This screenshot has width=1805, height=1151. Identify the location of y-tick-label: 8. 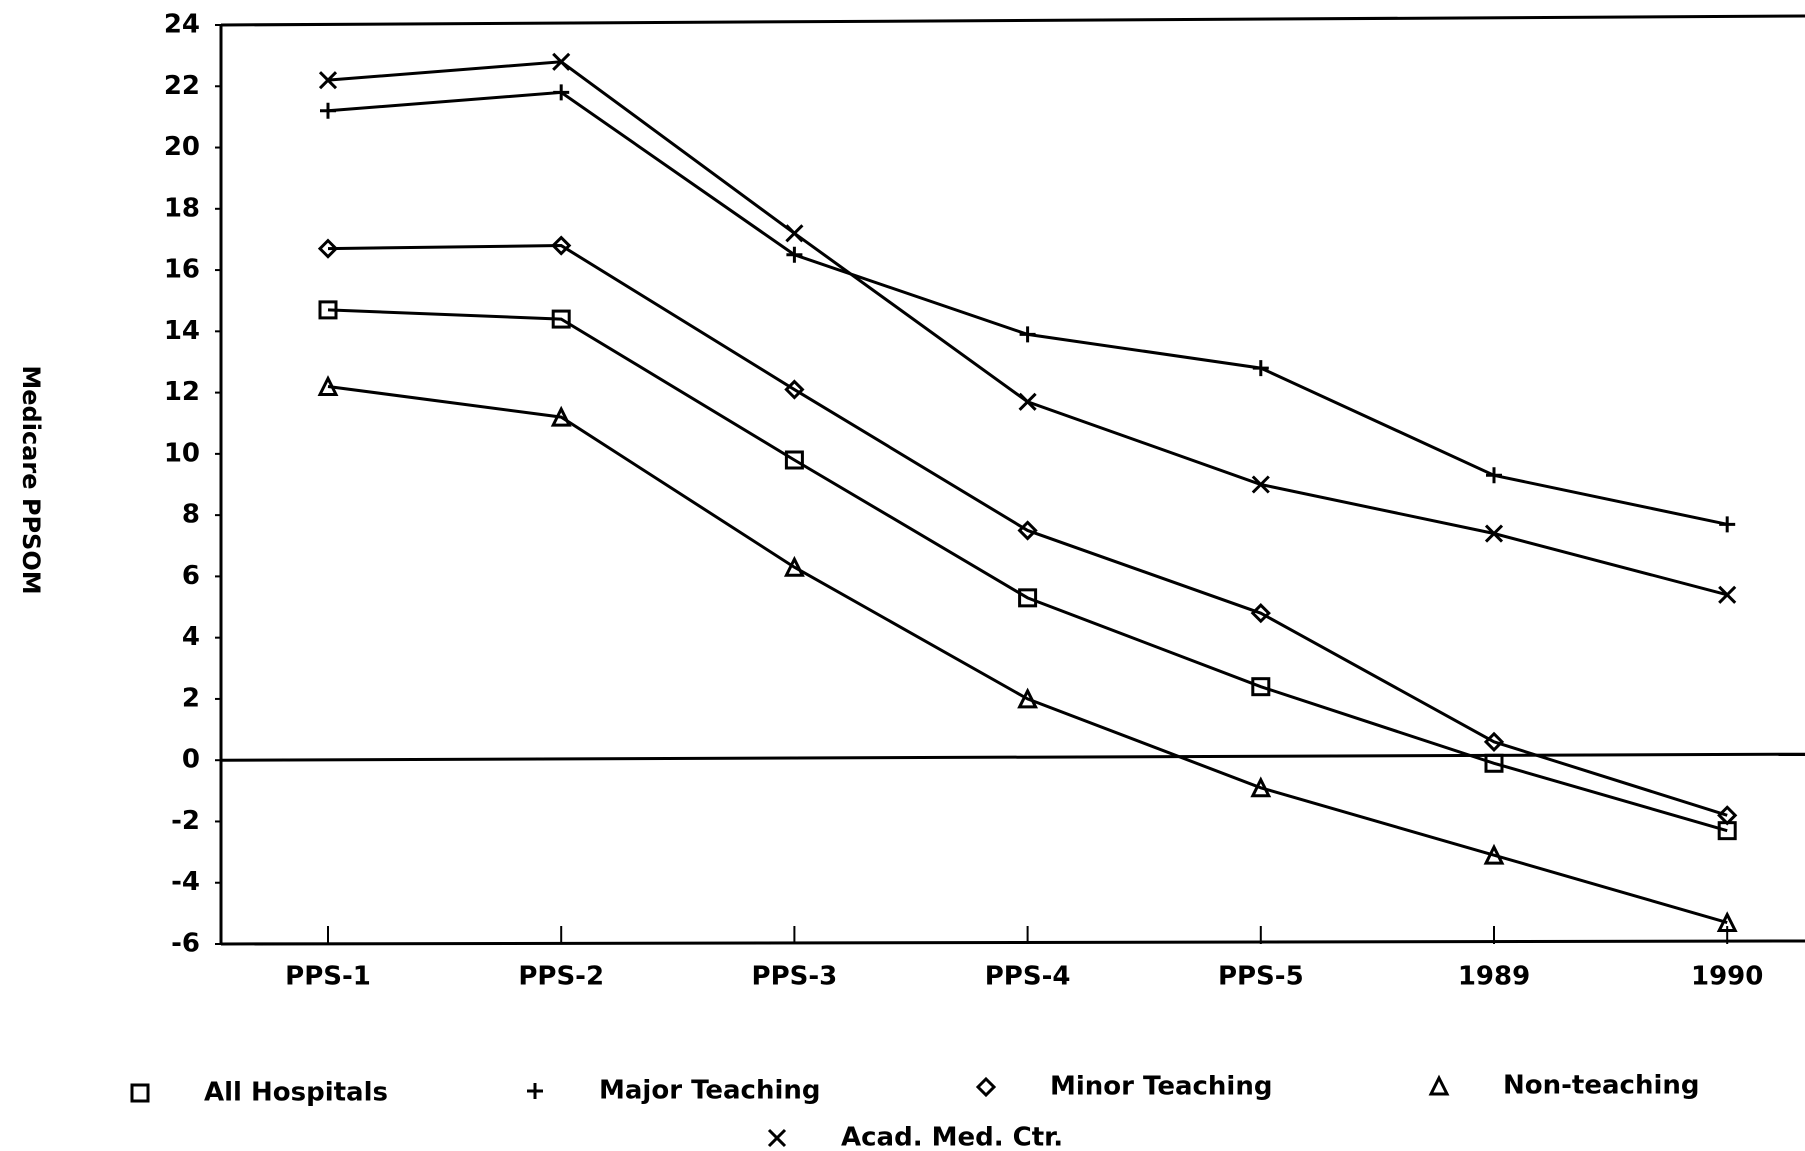
(191, 515).